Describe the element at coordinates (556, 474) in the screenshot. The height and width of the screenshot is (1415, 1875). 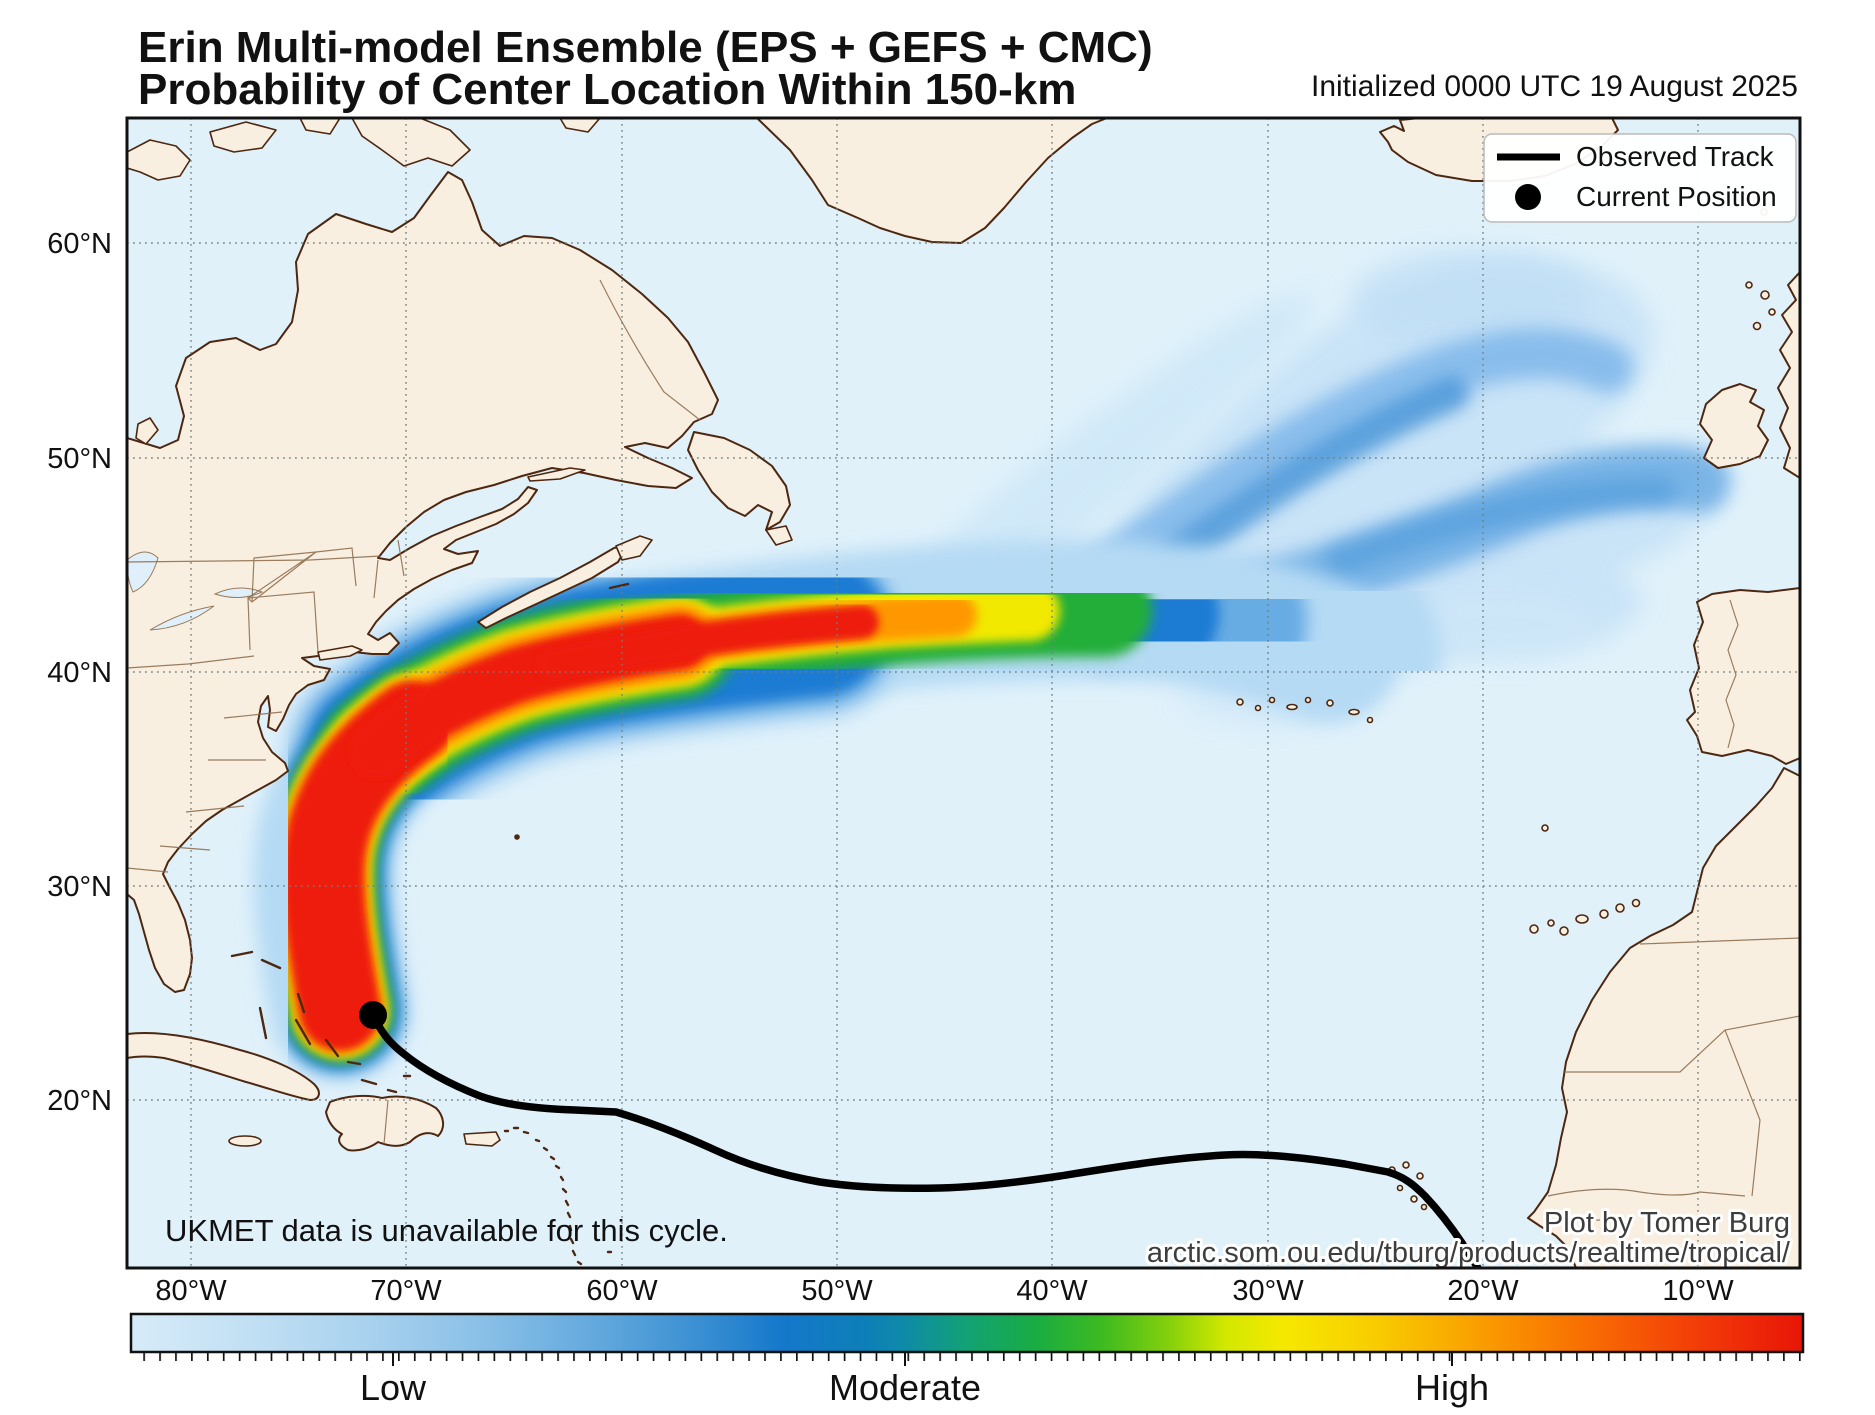
I see `anticosti-island` at that location.